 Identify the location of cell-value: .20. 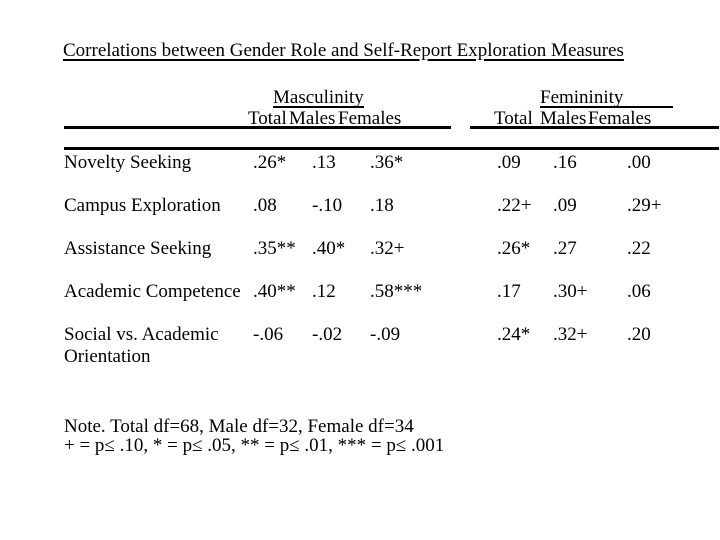
(639, 334).